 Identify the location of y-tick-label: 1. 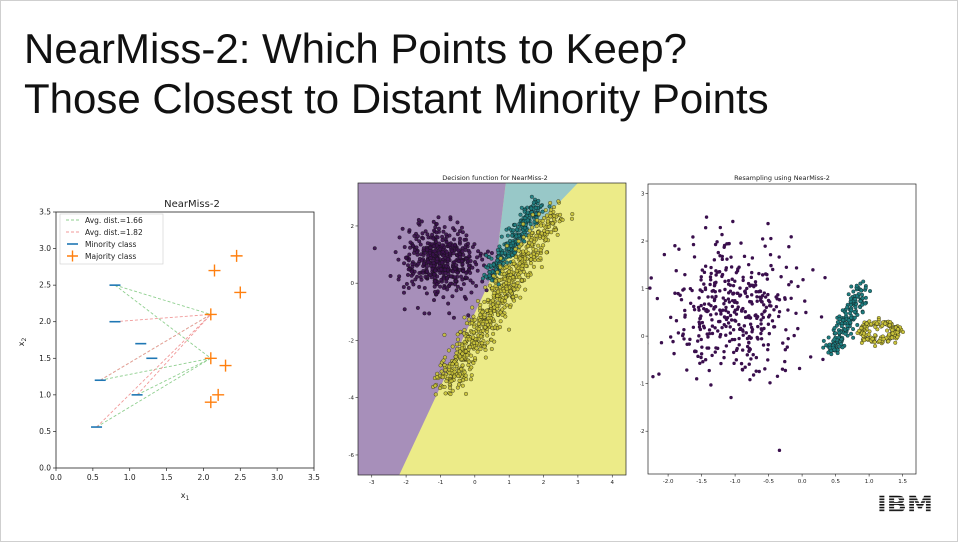
(643, 290).